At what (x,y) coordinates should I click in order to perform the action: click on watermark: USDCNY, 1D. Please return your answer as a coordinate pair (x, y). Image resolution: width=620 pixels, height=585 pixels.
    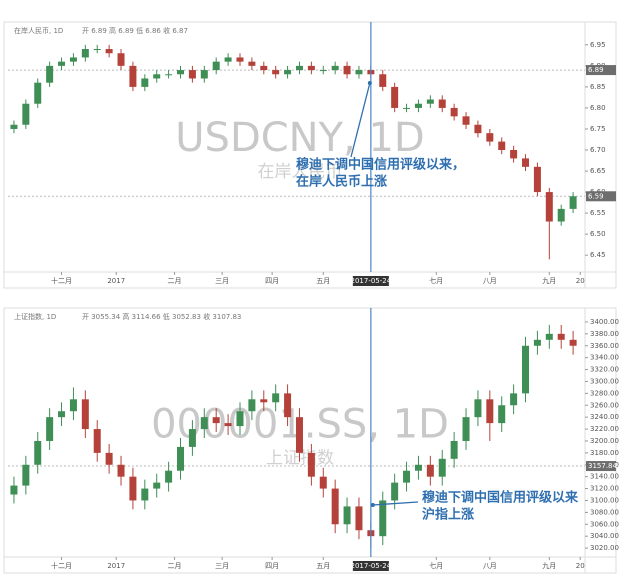
    Looking at the image, I should click on (299, 138).